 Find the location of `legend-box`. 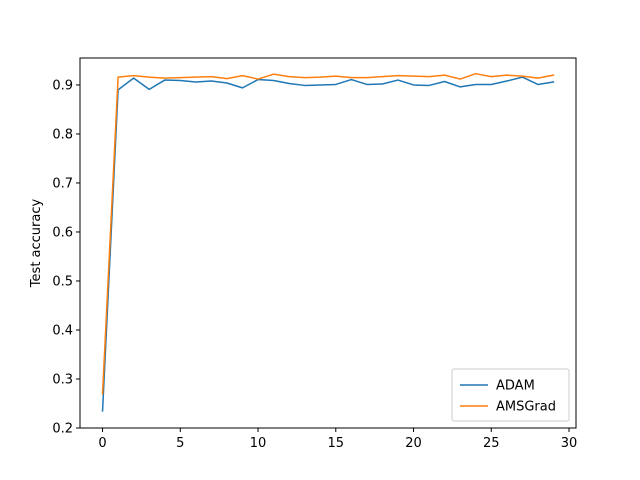

legend-box is located at coordinates (510, 395).